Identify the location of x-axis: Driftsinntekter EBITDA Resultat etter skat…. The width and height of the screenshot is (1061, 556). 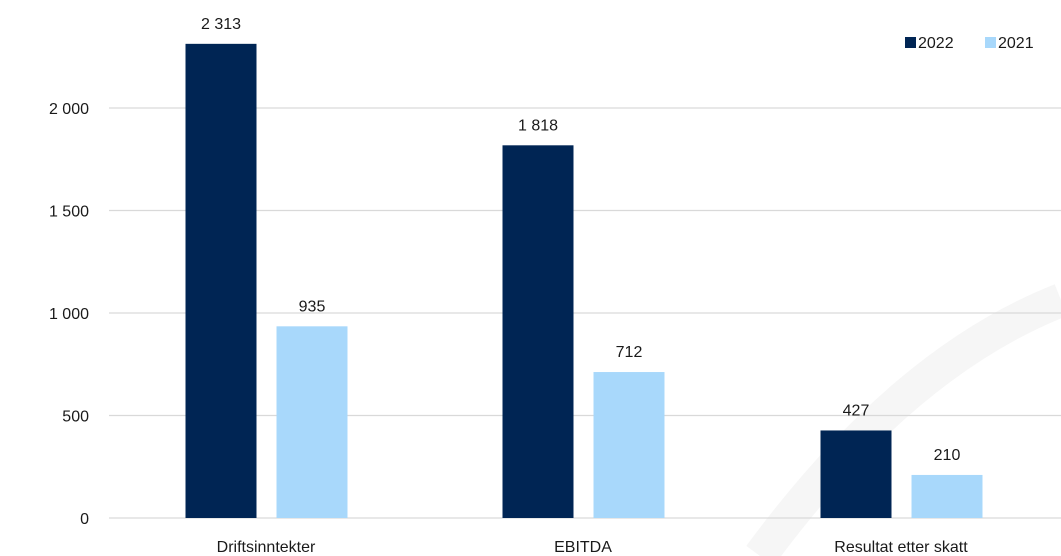
(593, 547).